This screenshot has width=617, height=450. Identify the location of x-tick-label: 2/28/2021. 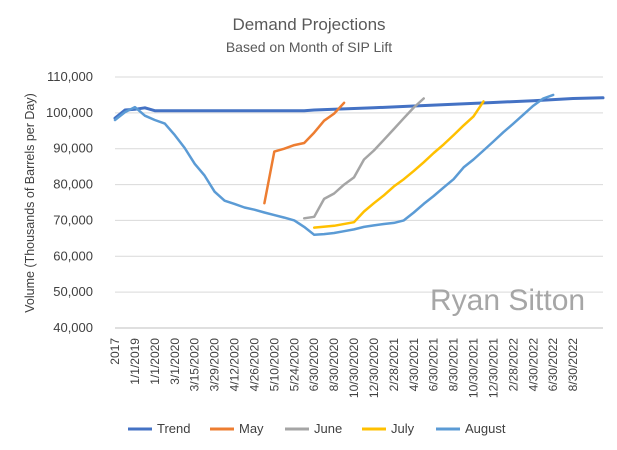
(394, 365).